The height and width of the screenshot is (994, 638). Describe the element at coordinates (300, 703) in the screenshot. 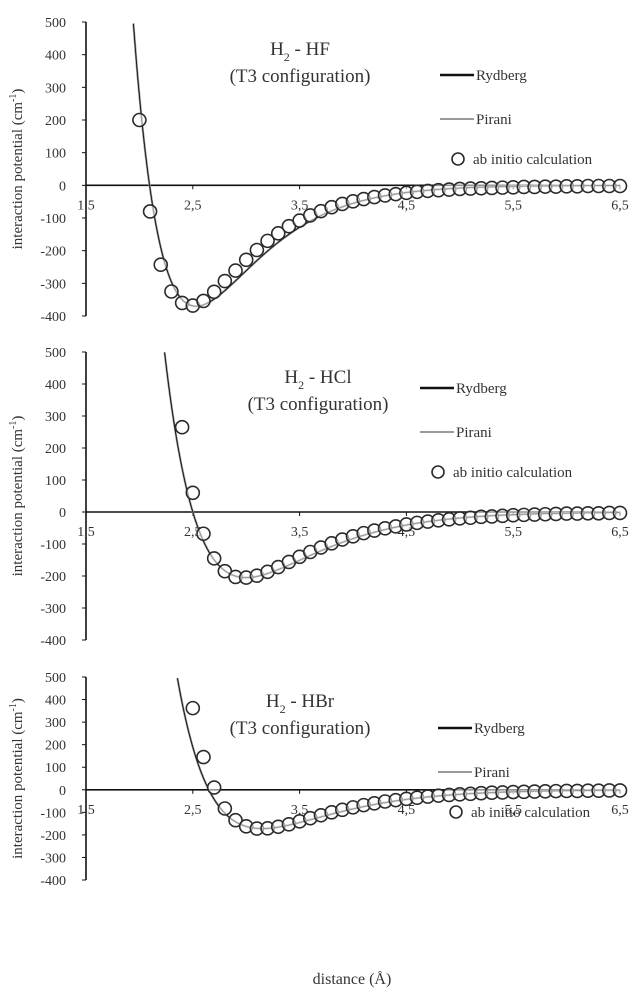

I see `chart-title: H2 - HBr` at that location.